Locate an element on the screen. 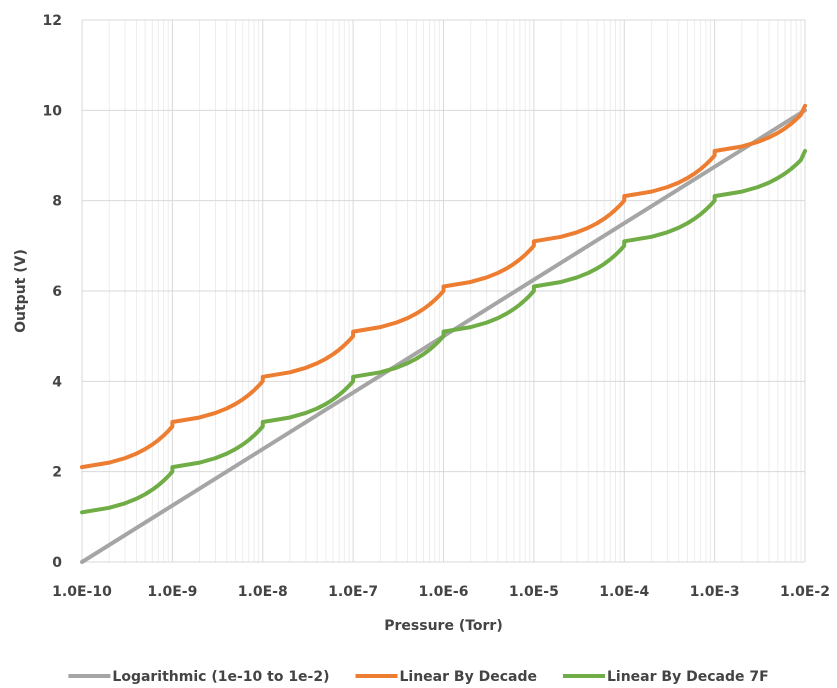  x-tick-label: 1.0E-10 is located at coordinates (82, 592).